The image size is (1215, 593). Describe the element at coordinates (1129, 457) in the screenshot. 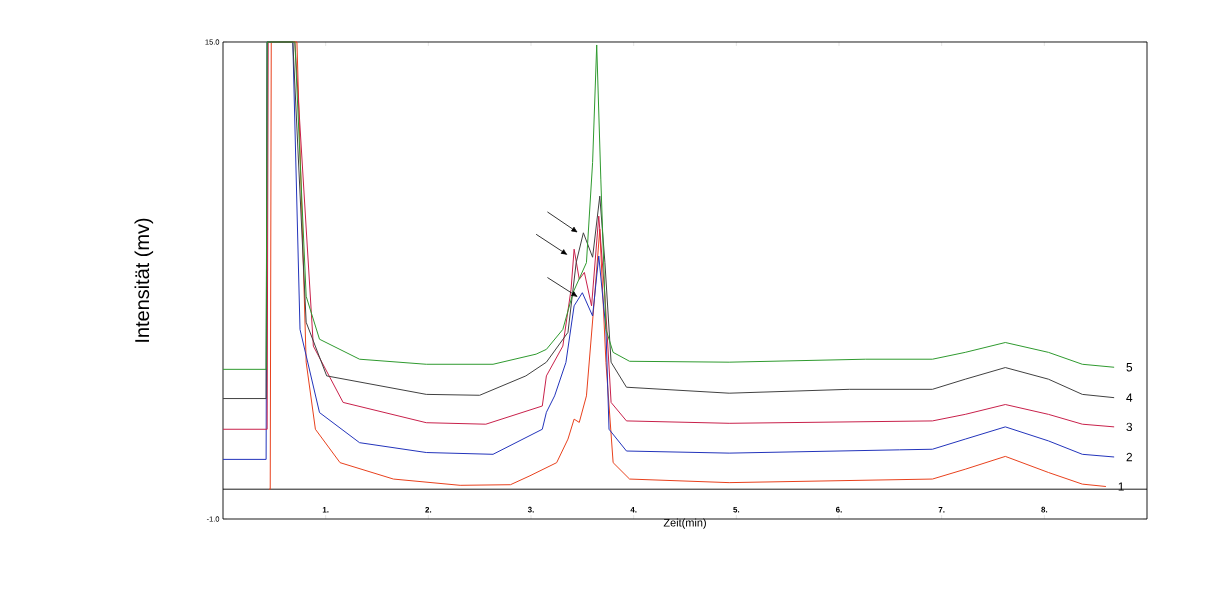

I see `series-label: 2` at that location.